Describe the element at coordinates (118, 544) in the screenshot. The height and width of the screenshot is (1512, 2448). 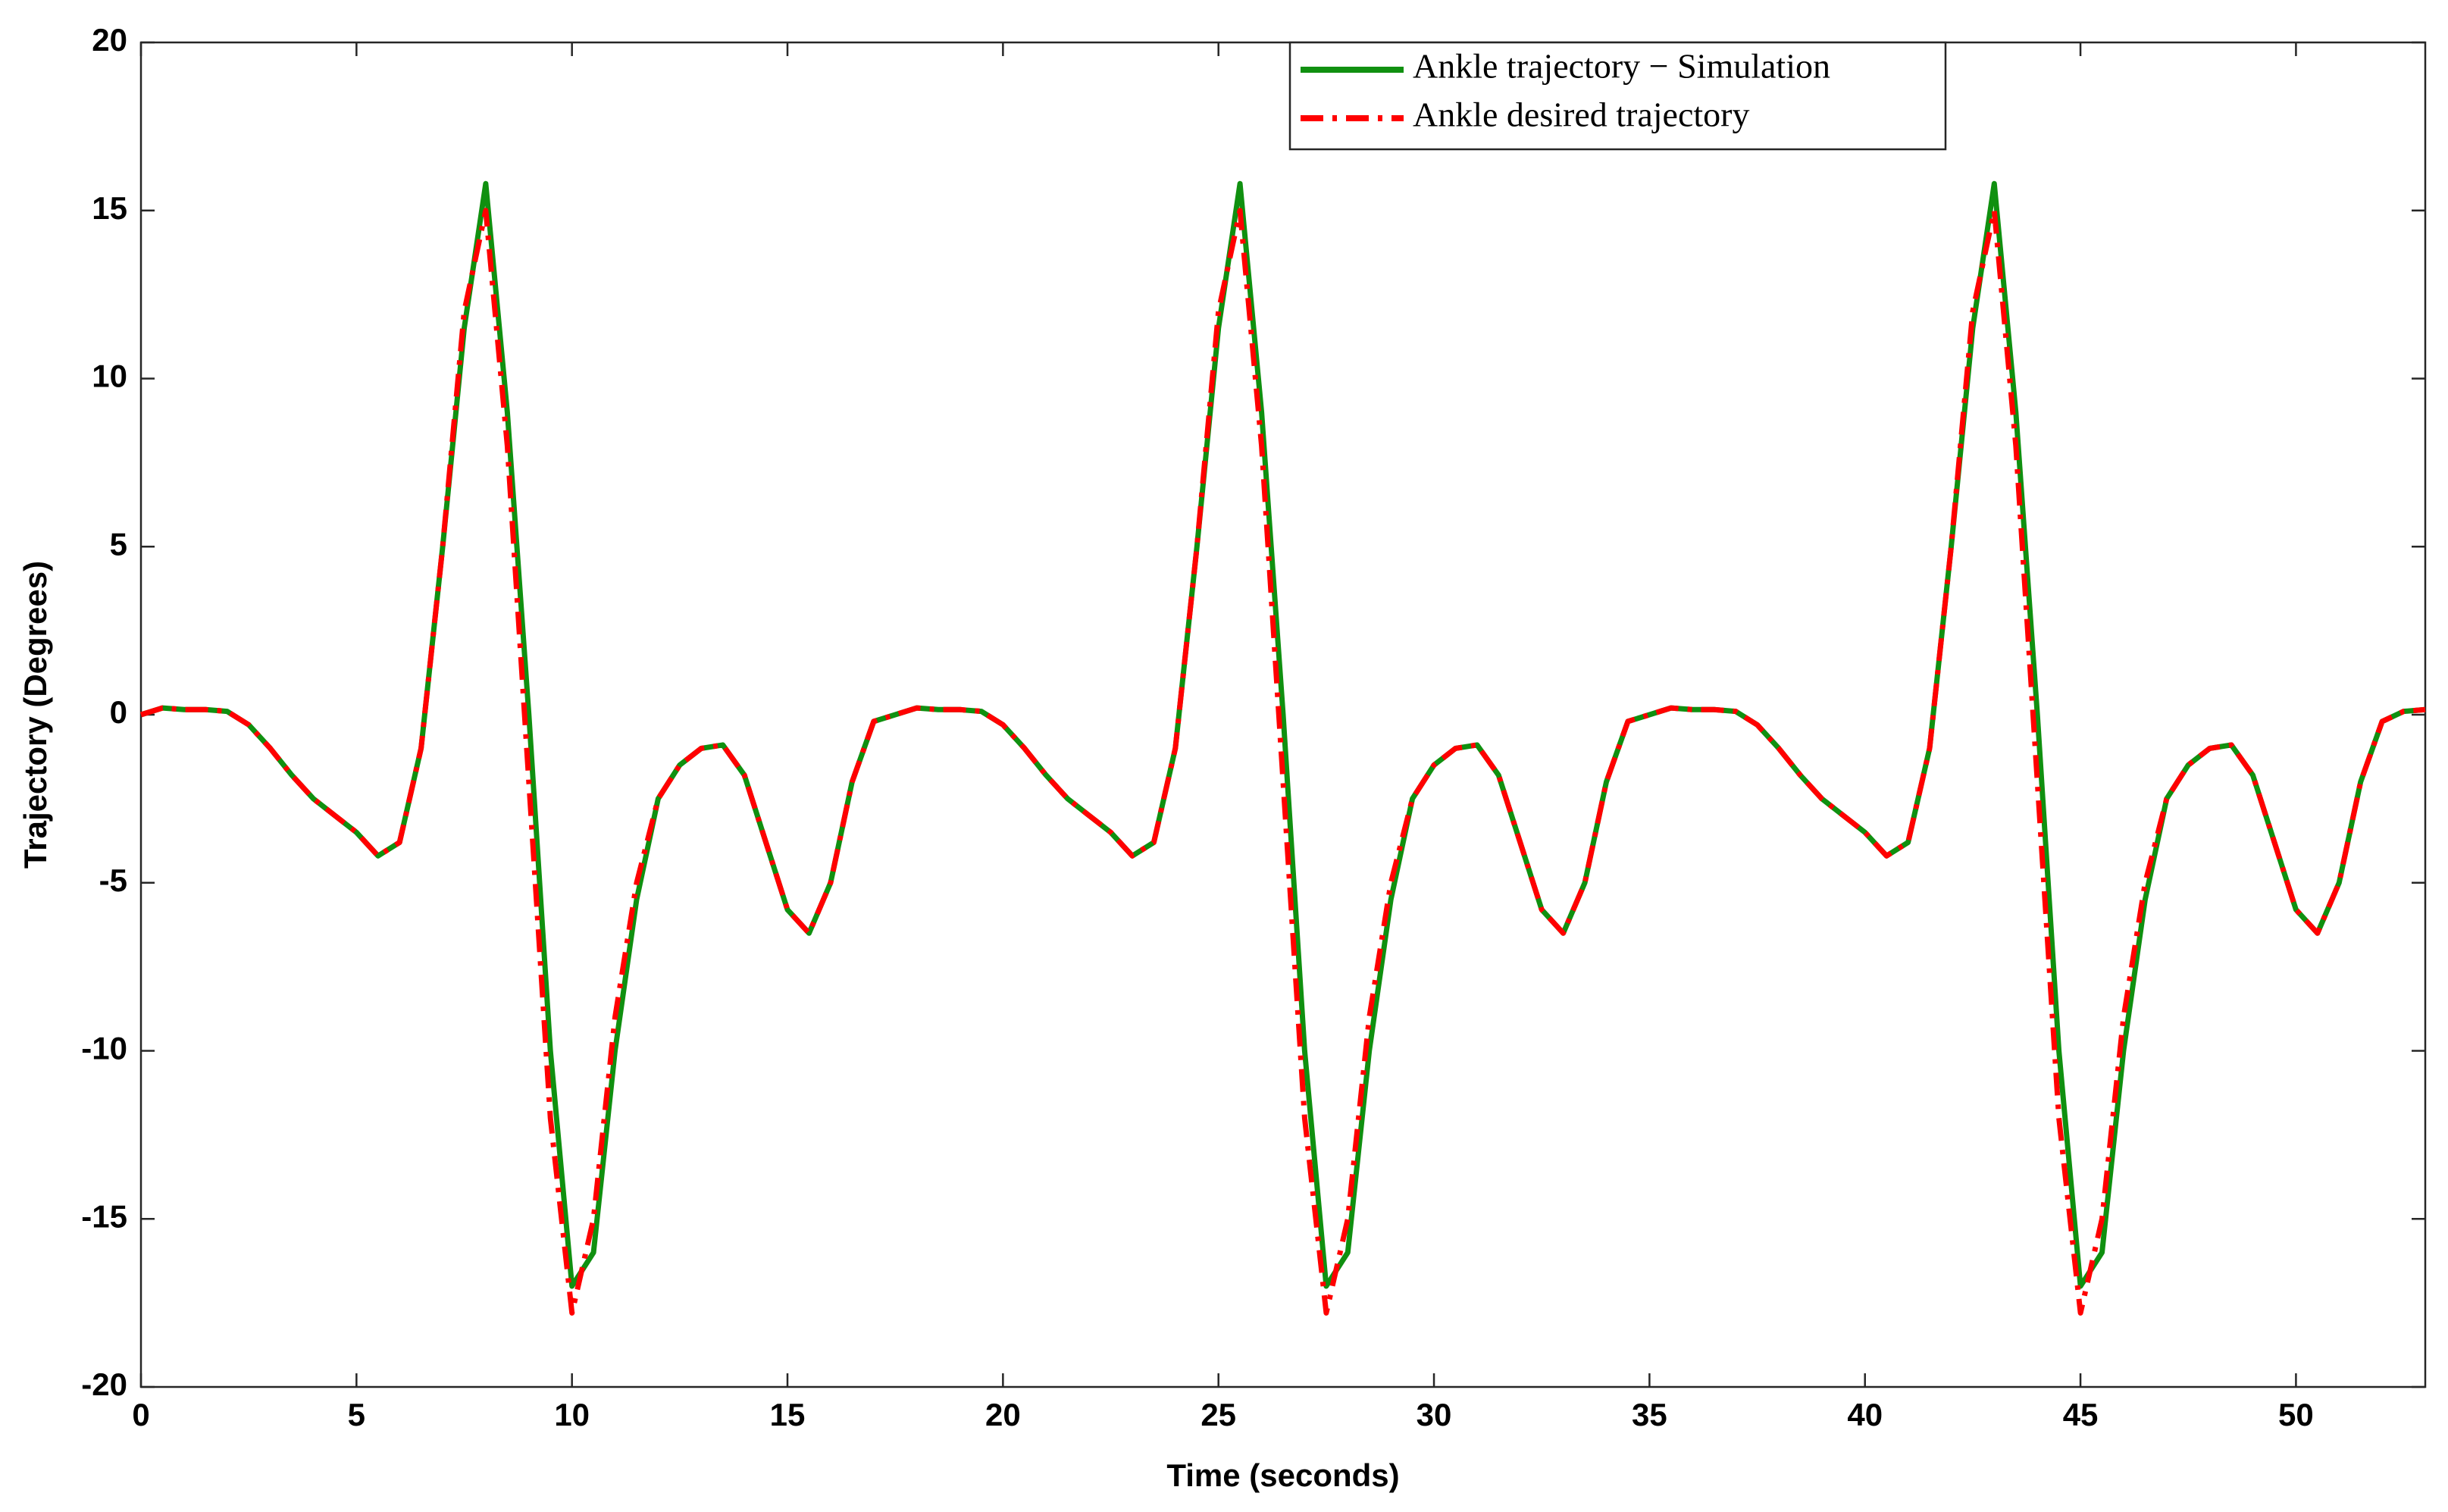
I see `y-tick-label: 5` at that location.